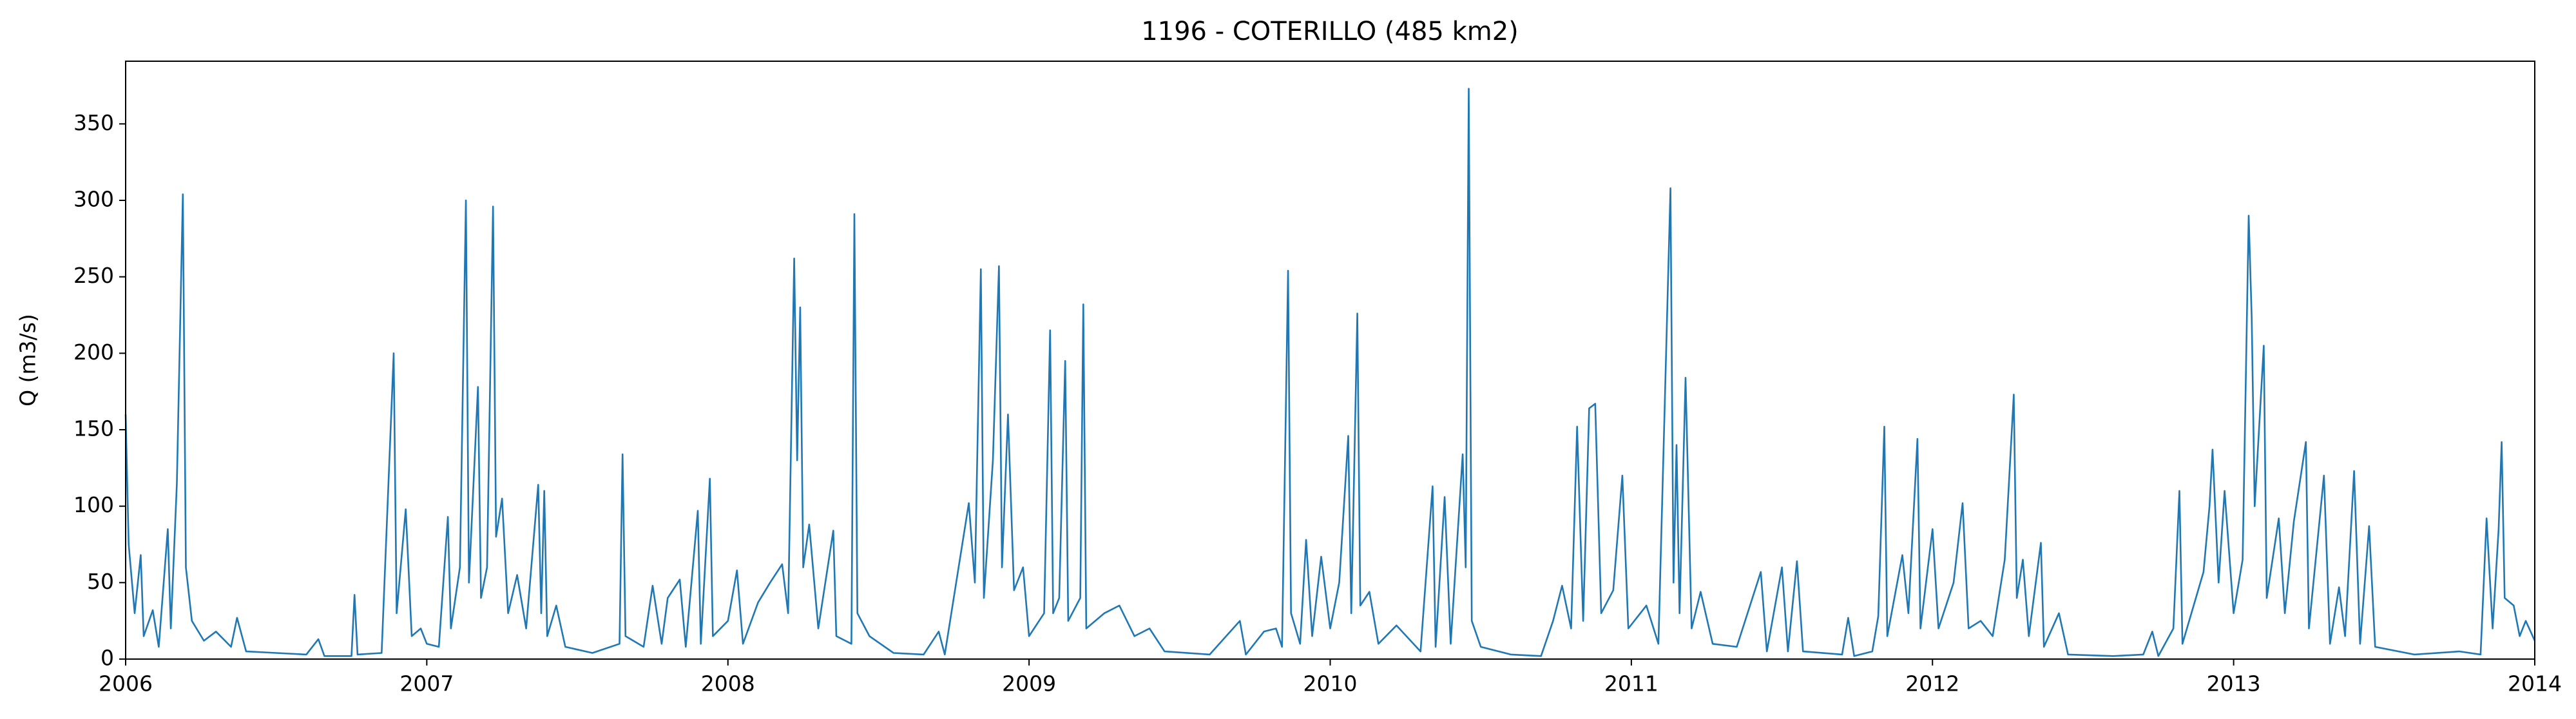 The image size is (2576, 719). What do you see at coordinates (427, 683) in the screenshot?
I see `x-tick-label: 2007` at bounding box center [427, 683].